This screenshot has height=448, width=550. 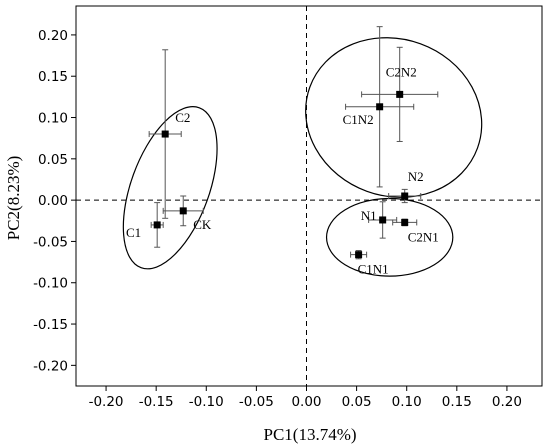 I want to click on group-ellipse-n2, so click(x=394, y=117).